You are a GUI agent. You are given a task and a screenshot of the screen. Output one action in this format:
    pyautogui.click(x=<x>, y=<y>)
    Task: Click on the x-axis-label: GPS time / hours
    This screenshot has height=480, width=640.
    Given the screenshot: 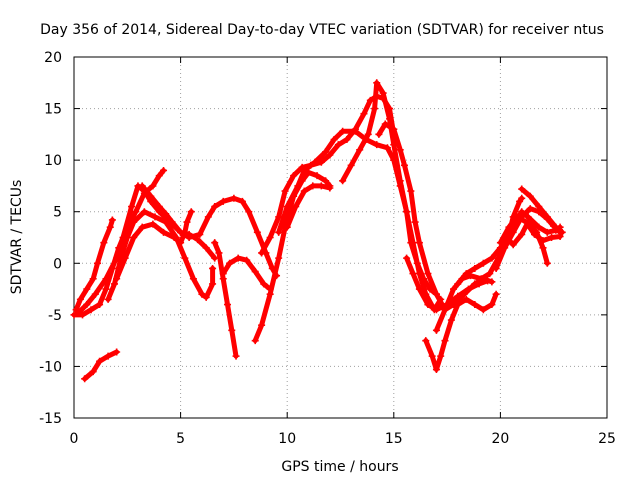 What is the action you would take?
    pyautogui.click(x=339, y=467)
    